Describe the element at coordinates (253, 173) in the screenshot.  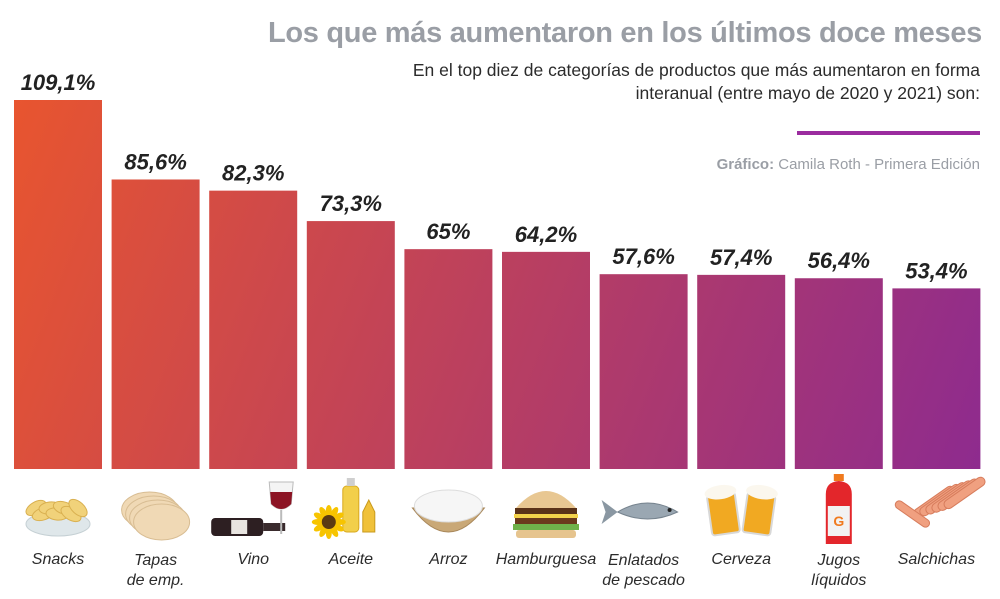
I see `value-label: 82,3%` at that location.